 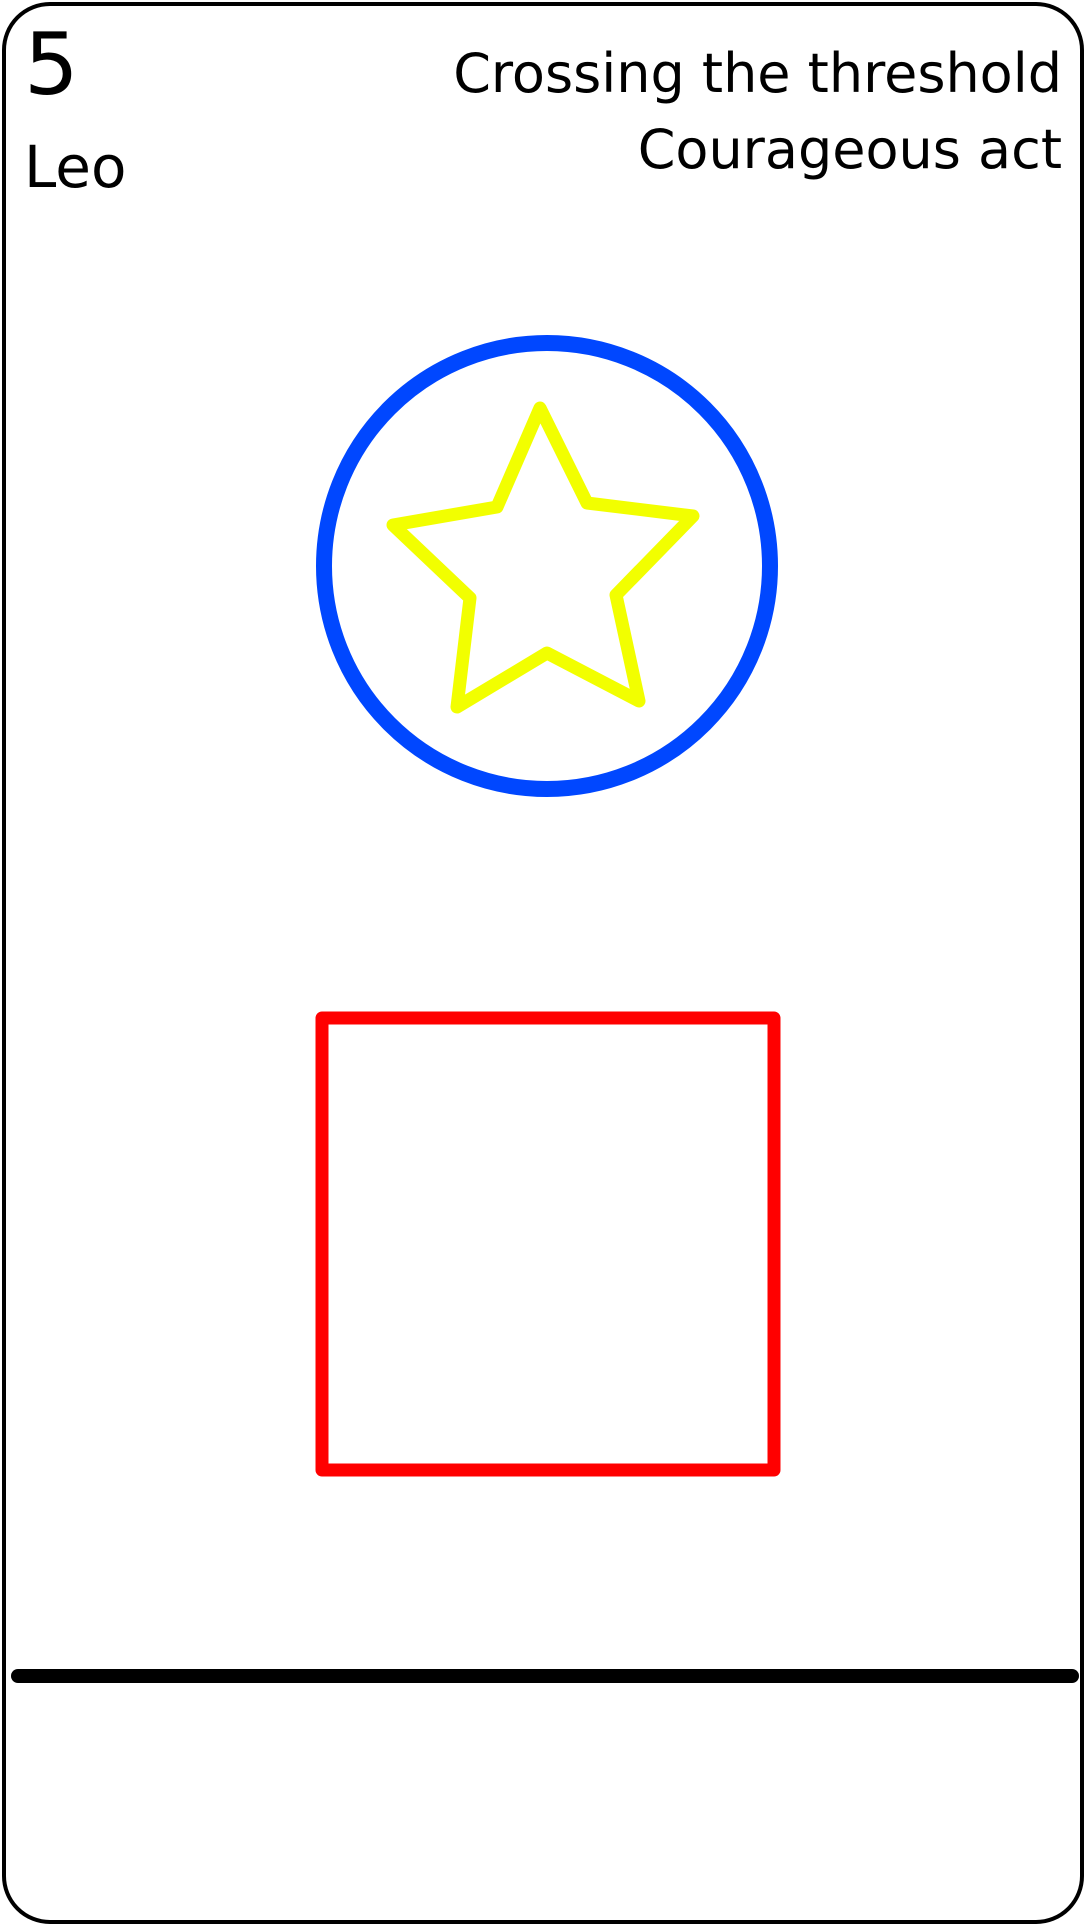 What do you see at coordinates (543, 557) in the screenshot?
I see `star-icon` at bounding box center [543, 557].